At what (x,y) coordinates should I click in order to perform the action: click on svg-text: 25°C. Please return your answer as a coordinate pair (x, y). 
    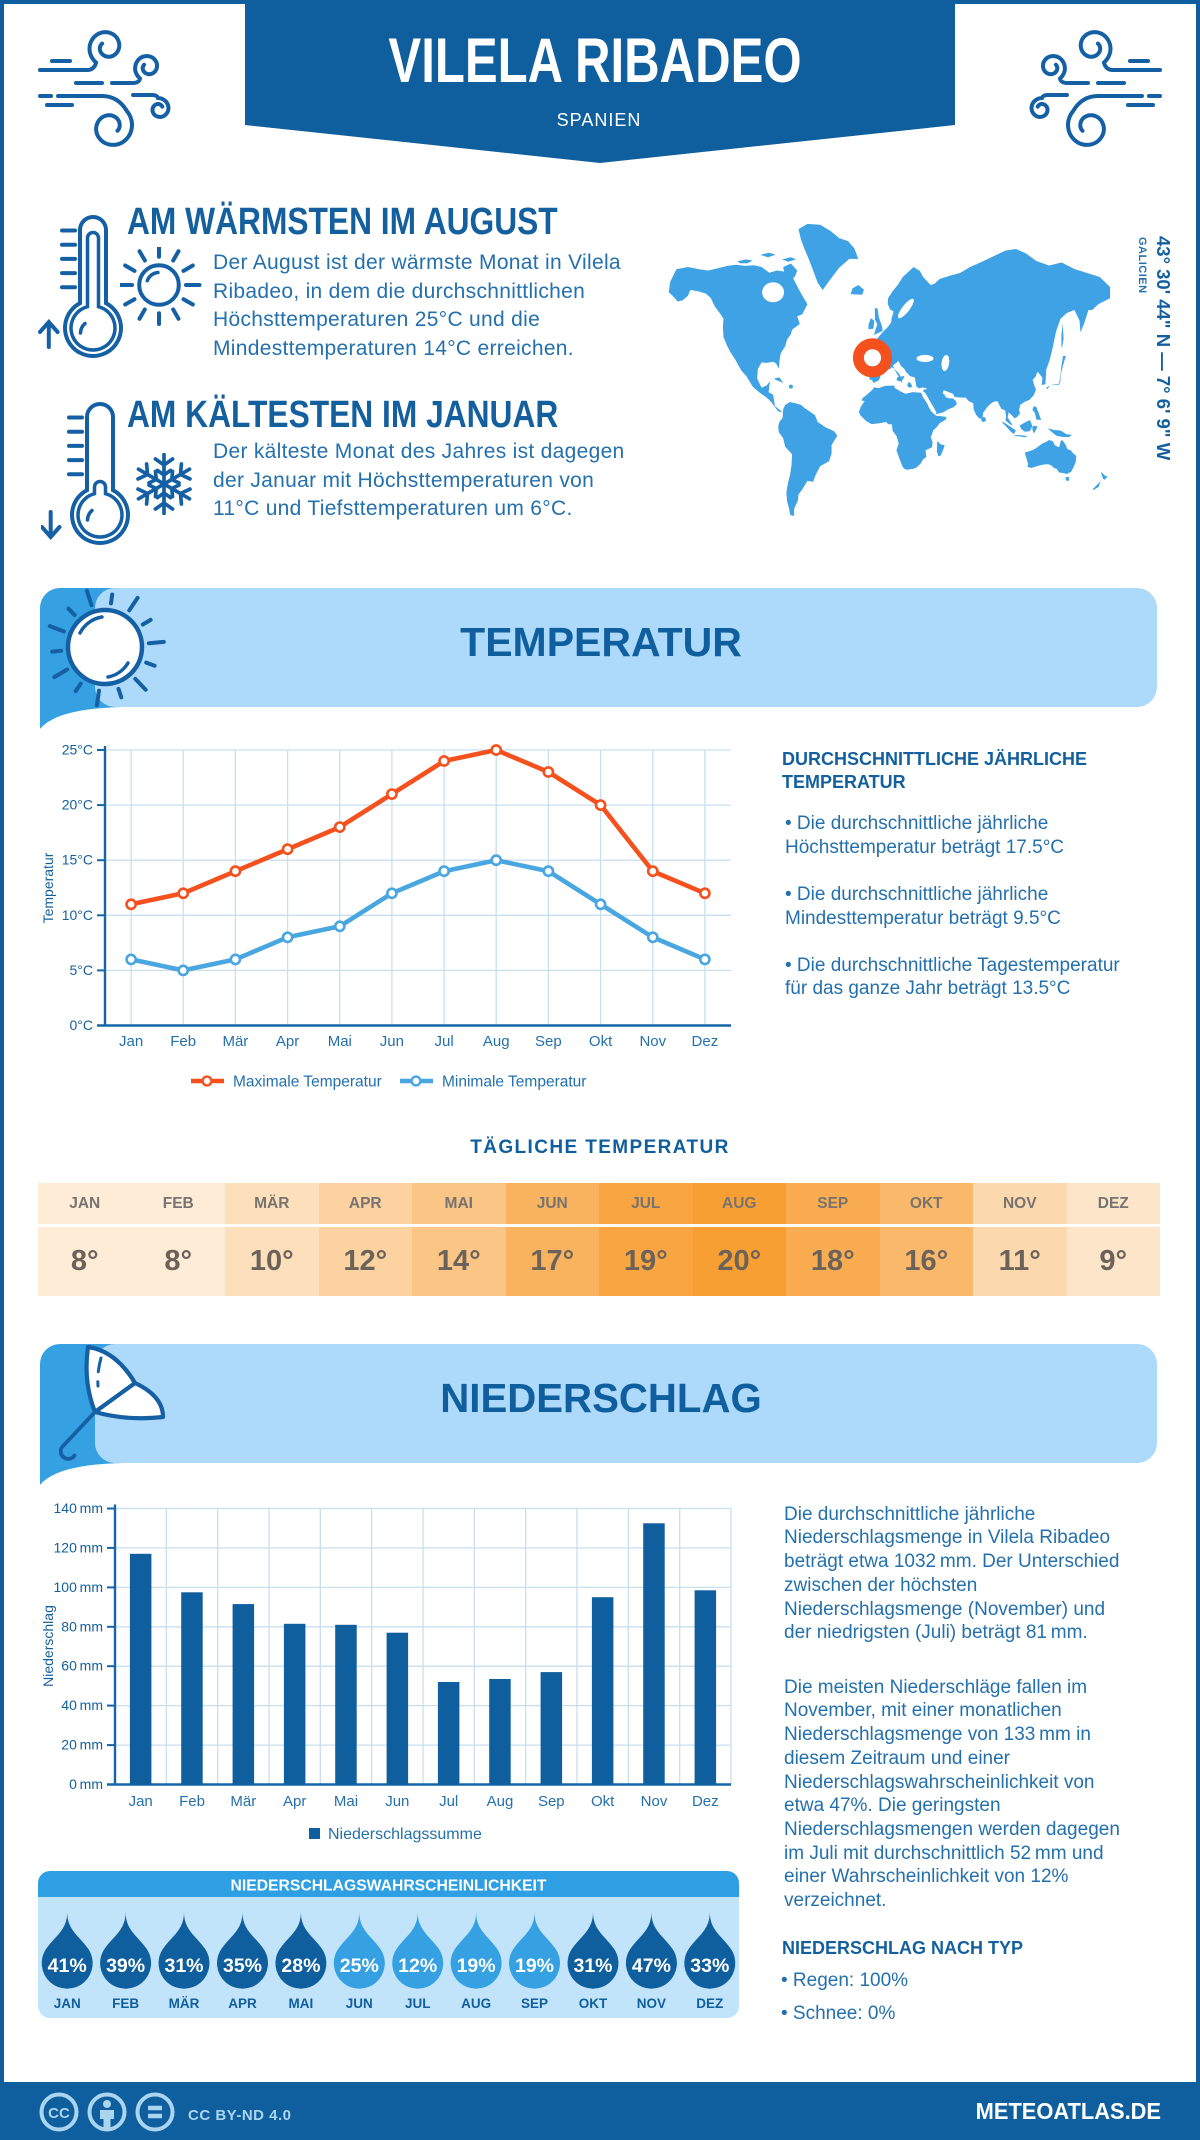
    Looking at the image, I should click on (77, 750).